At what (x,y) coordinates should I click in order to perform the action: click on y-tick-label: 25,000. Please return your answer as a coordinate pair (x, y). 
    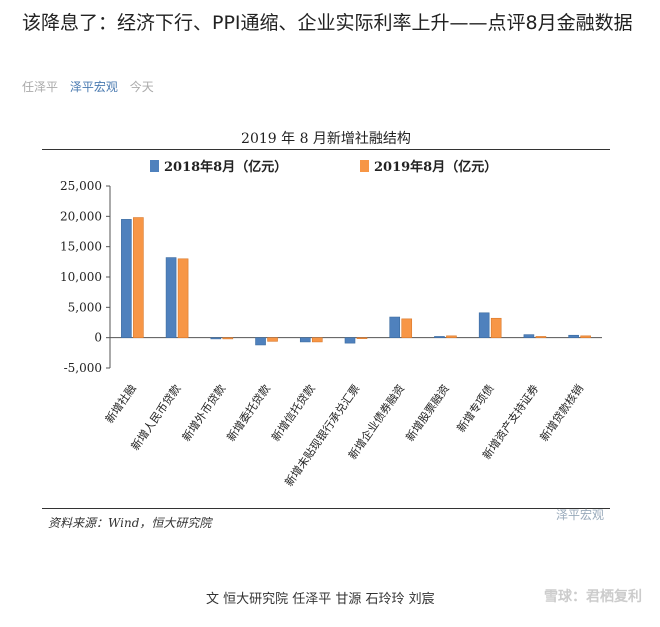
    Looking at the image, I should click on (81, 186).